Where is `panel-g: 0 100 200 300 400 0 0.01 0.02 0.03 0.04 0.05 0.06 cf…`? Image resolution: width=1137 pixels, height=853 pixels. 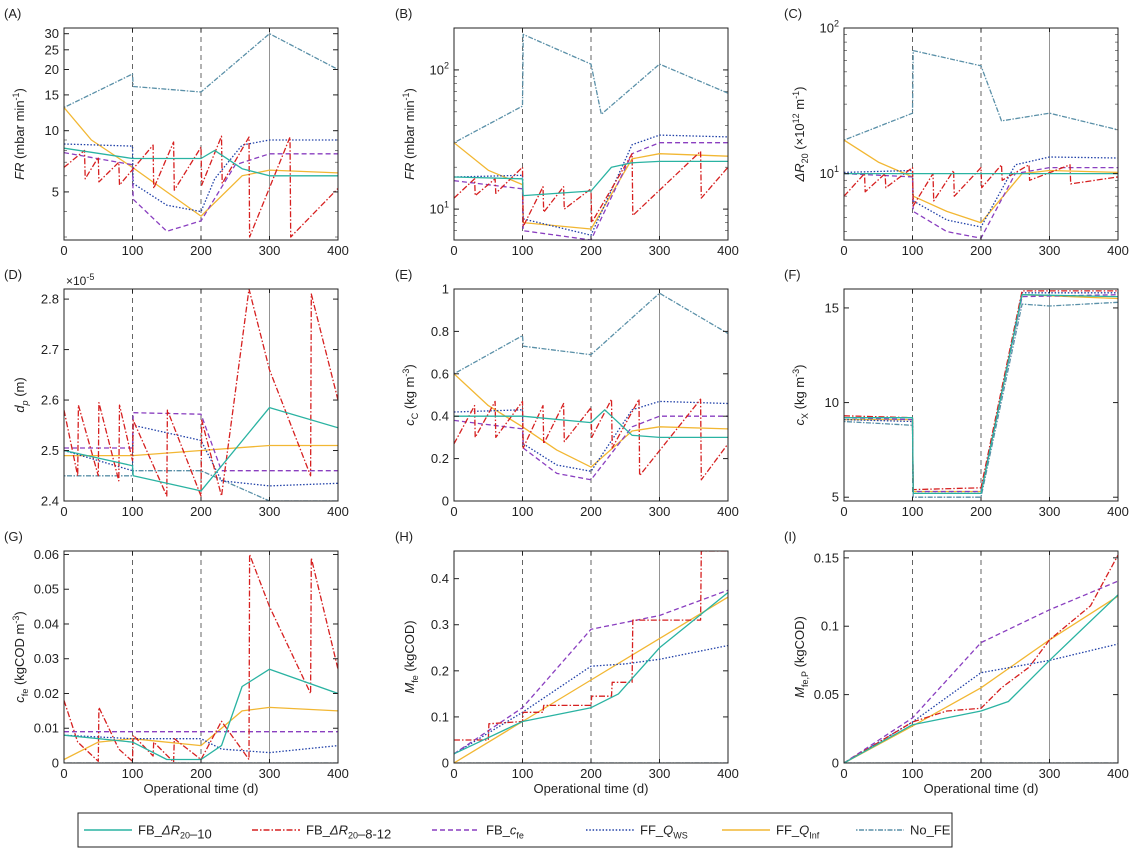 panel-g: 0 100 200 300 400 0 0.01 0.02 0.03 0.04 0.05 0.06 cf… is located at coordinates (176, 662).